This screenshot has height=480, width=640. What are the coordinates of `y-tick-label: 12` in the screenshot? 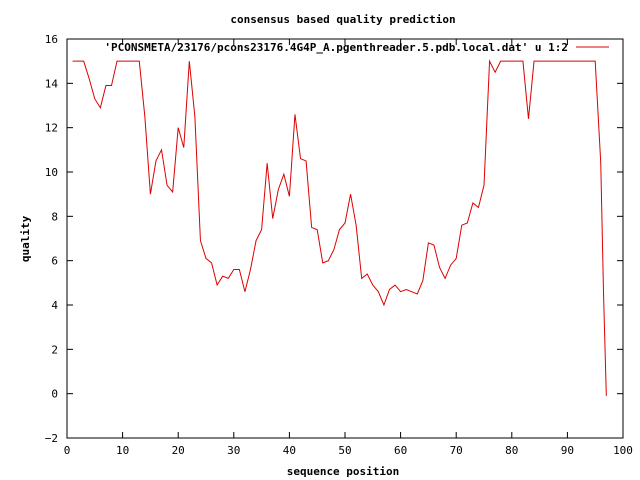 It's located at (51, 128).